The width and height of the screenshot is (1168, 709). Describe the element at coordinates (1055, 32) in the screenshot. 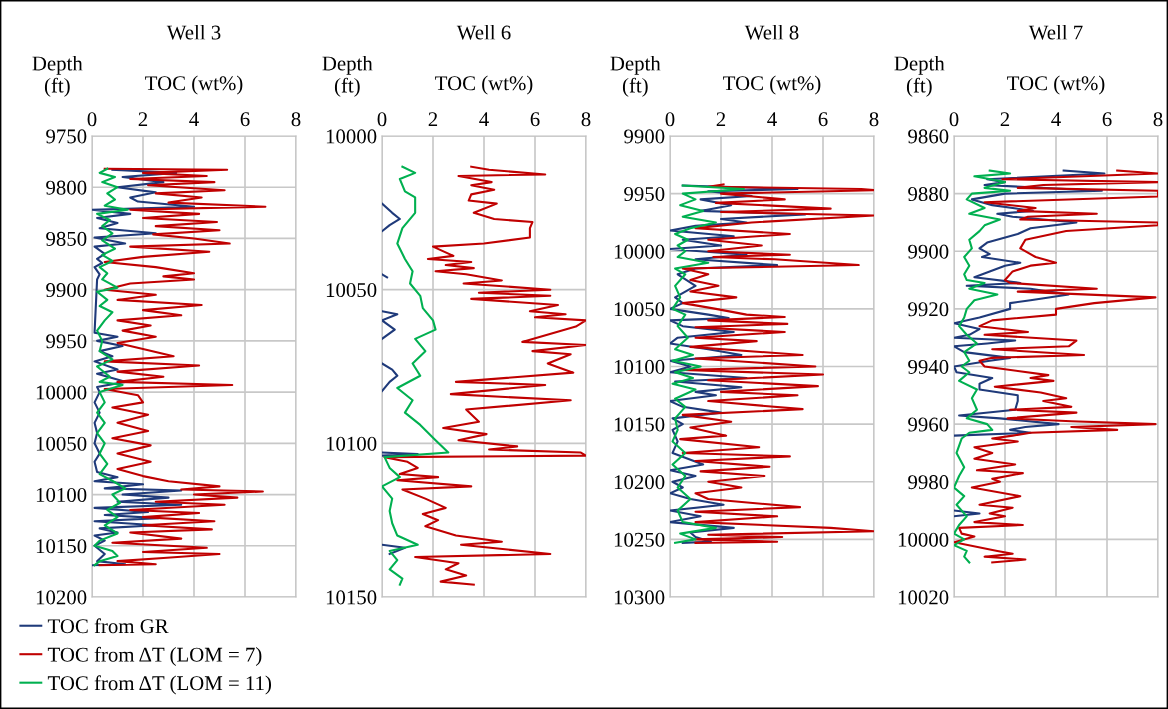

I see `chart-title: Well 7` at that location.